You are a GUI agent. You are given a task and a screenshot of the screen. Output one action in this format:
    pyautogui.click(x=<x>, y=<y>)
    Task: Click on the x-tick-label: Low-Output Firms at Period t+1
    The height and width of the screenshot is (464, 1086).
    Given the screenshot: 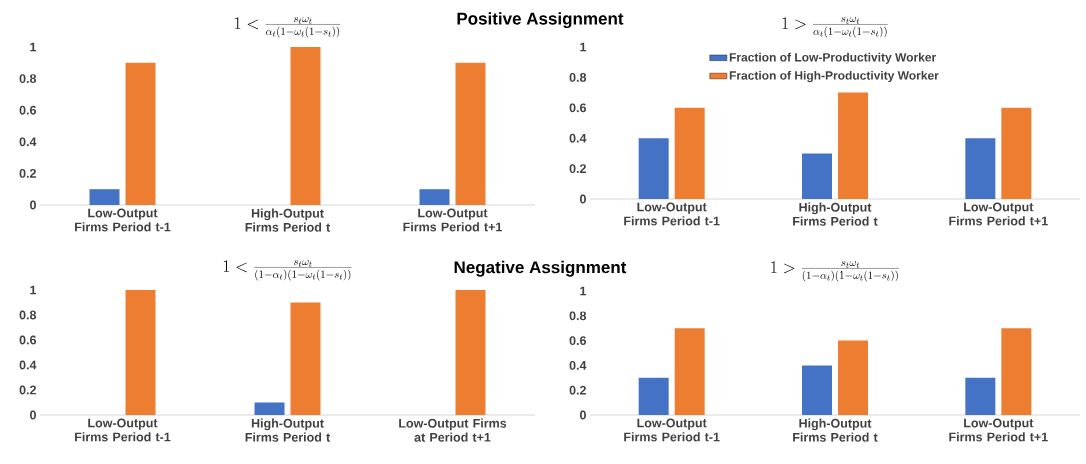 What is the action you would take?
    pyautogui.click(x=453, y=430)
    